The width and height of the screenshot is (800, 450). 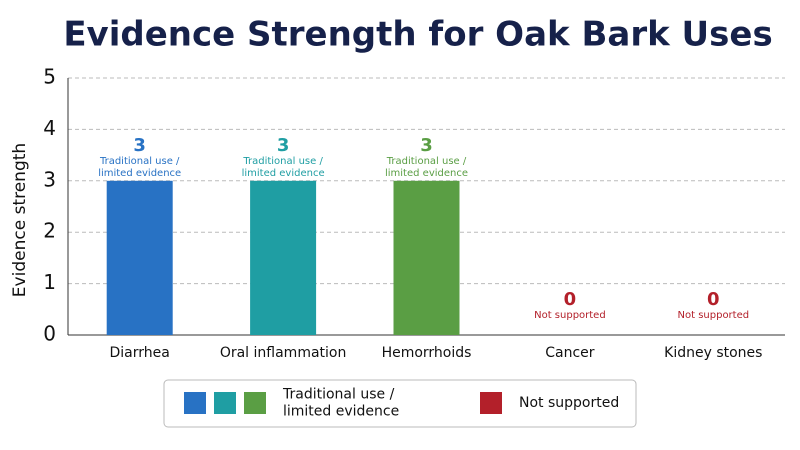 What do you see at coordinates (338, 395) in the screenshot?
I see `legend-label: Traditional use /` at bounding box center [338, 395].